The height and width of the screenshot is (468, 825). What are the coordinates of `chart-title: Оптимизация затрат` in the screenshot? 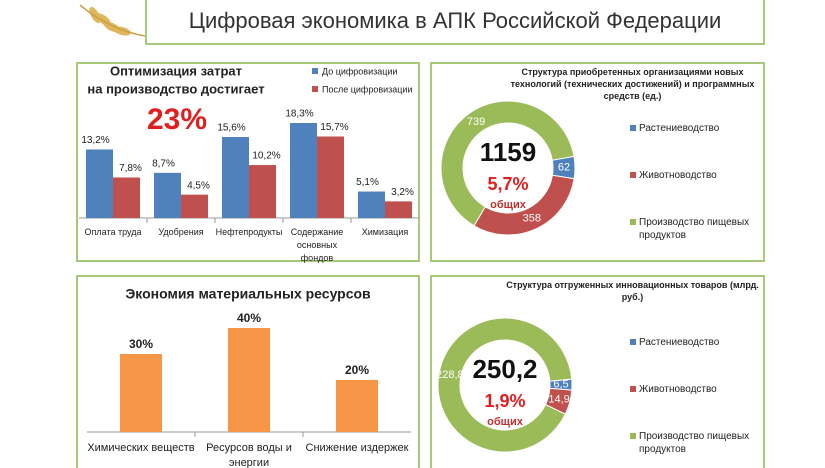 It's located at (176, 70).